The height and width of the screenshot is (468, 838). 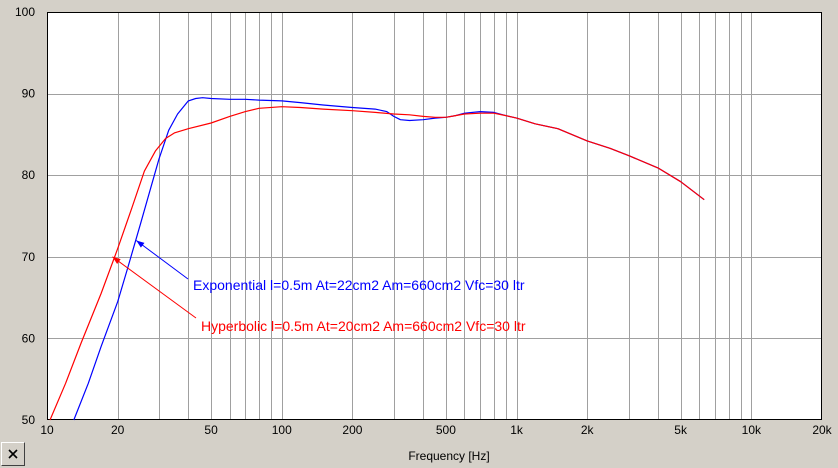 I want to click on close-button, so click(x=13, y=454).